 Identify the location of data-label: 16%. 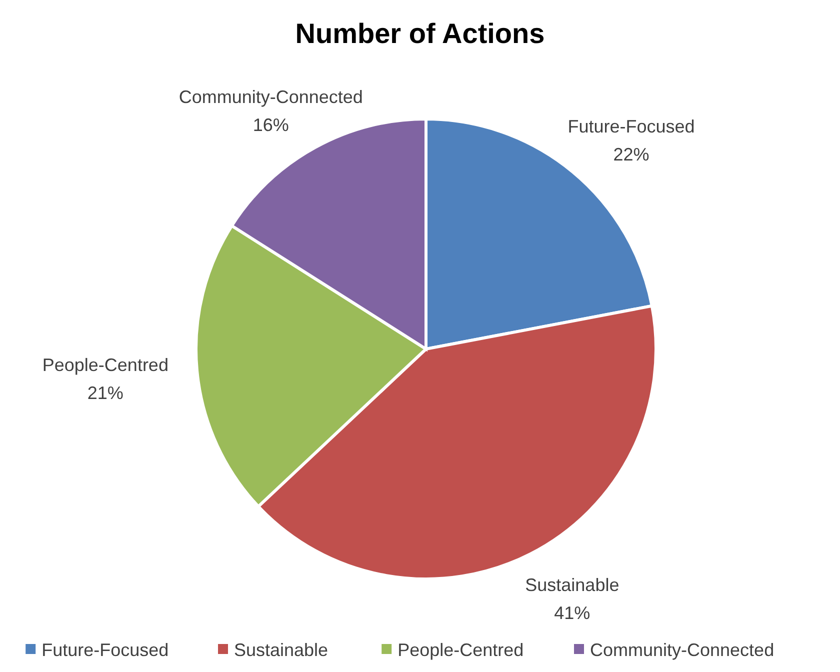
(270, 125).